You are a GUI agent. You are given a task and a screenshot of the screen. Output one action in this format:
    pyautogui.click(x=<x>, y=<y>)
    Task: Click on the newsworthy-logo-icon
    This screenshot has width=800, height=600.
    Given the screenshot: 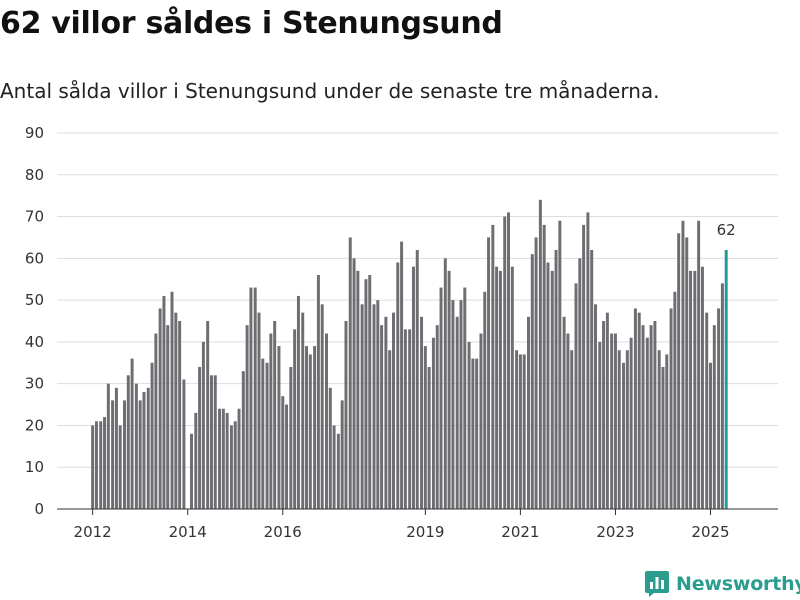 What is the action you would take?
    pyautogui.click(x=657, y=584)
    